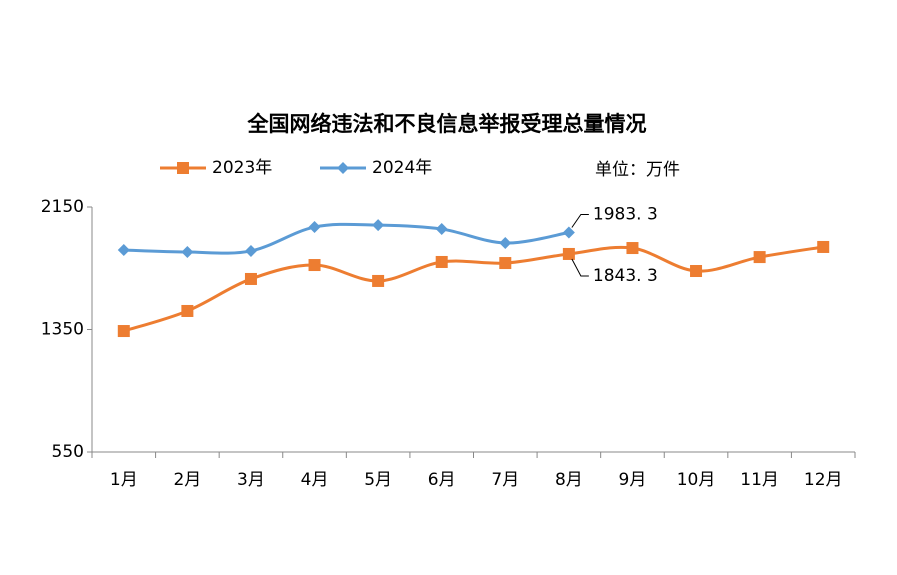  I want to click on y-tick-label: 550, so click(68, 452).